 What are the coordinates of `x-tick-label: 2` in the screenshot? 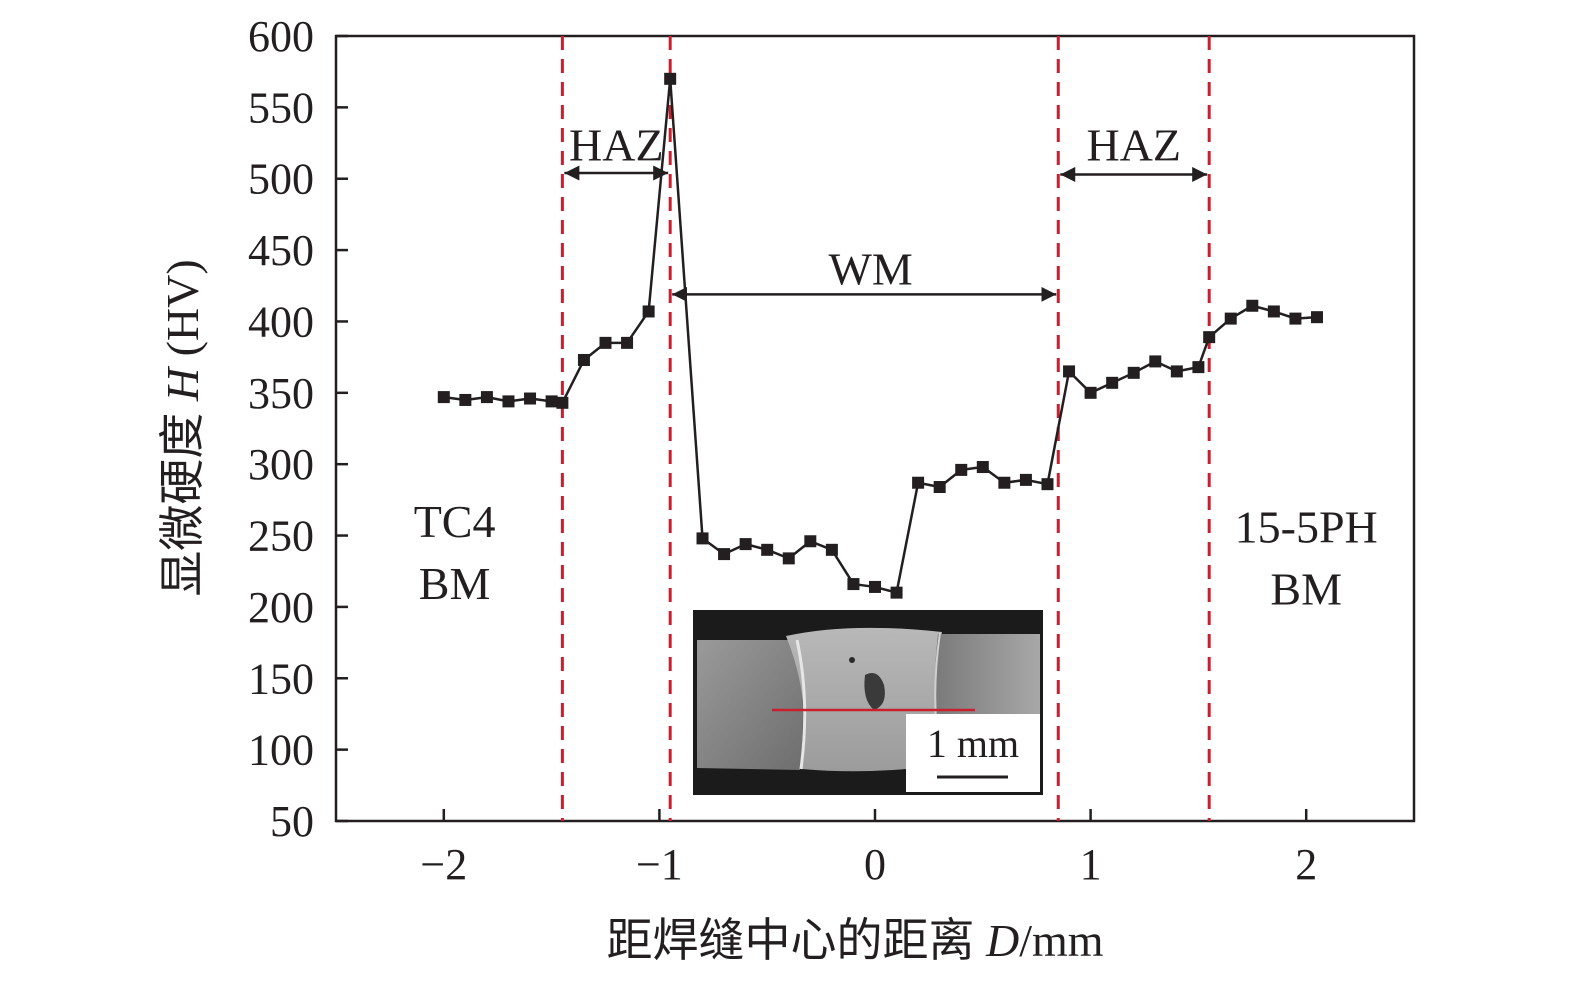 It's located at (1306, 864).